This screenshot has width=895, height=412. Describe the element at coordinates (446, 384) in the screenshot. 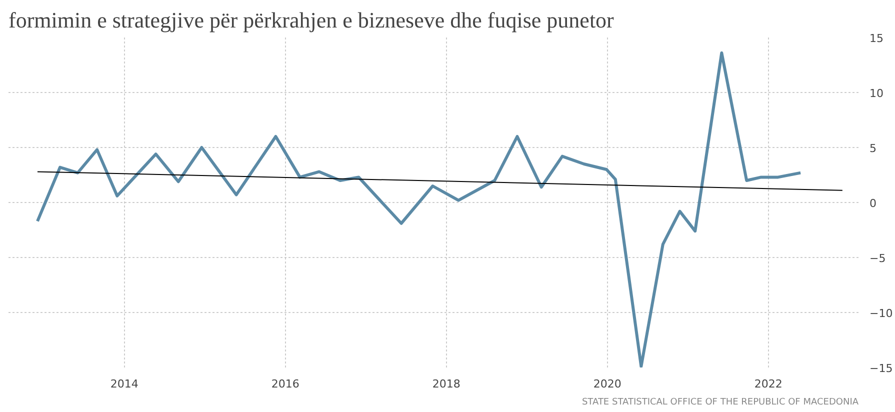

I see `x-tick-label: 2018` at that location.